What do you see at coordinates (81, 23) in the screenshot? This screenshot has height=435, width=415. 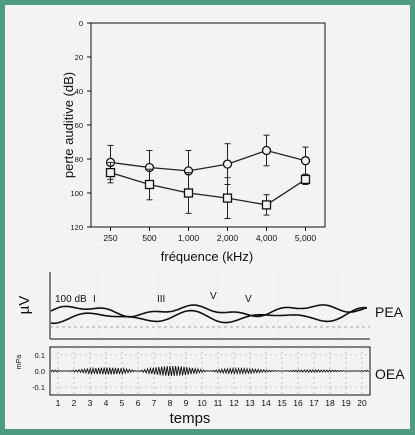 I see `audiogram-y-tick-label: 0` at bounding box center [81, 23].